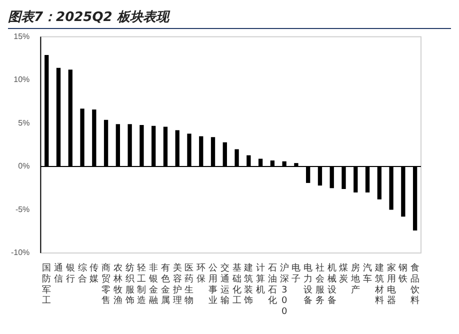 Image resolution: width=459 pixels, height=334 pixels. I want to click on x-tick-label: 房地产, so click(355, 279).